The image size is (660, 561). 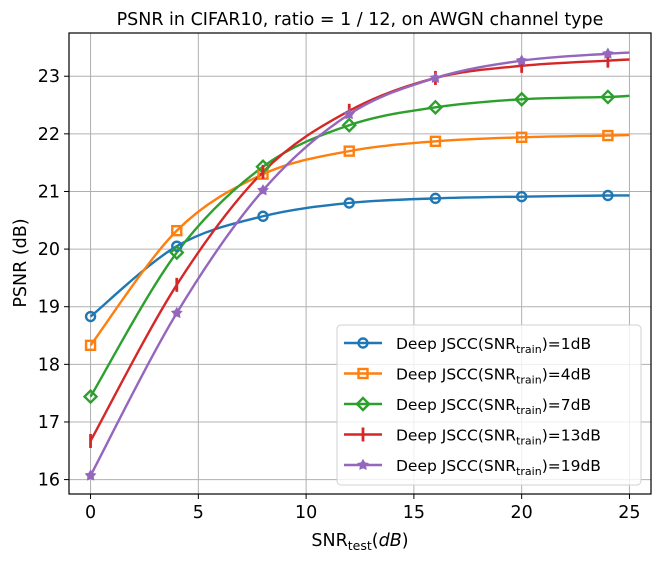 I want to click on y-axis-ticks: 16 17 18 19 20 21 22 23, so click(x=53, y=279).